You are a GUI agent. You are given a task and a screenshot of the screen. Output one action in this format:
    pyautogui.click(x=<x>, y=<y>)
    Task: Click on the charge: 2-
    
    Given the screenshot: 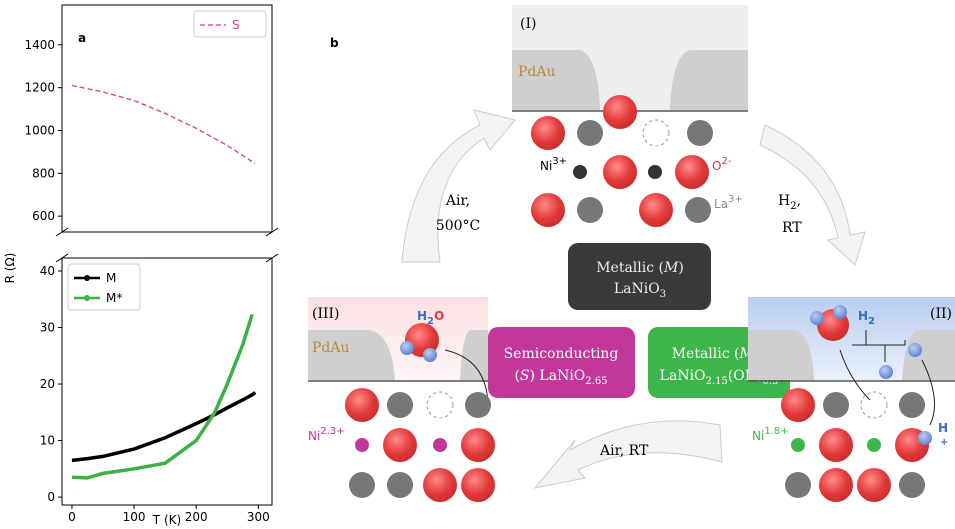 What is the action you would take?
    pyautogui.click(x=726, y=161)
    